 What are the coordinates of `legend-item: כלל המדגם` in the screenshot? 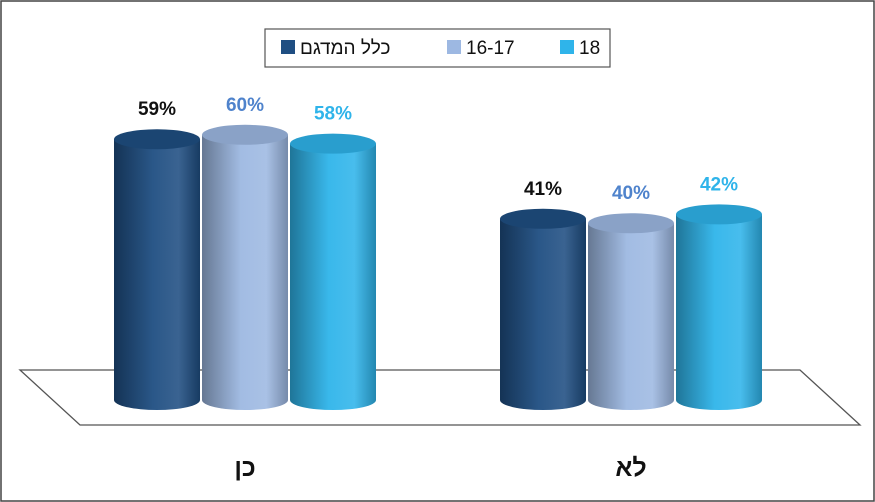 It's located at (335, 48).